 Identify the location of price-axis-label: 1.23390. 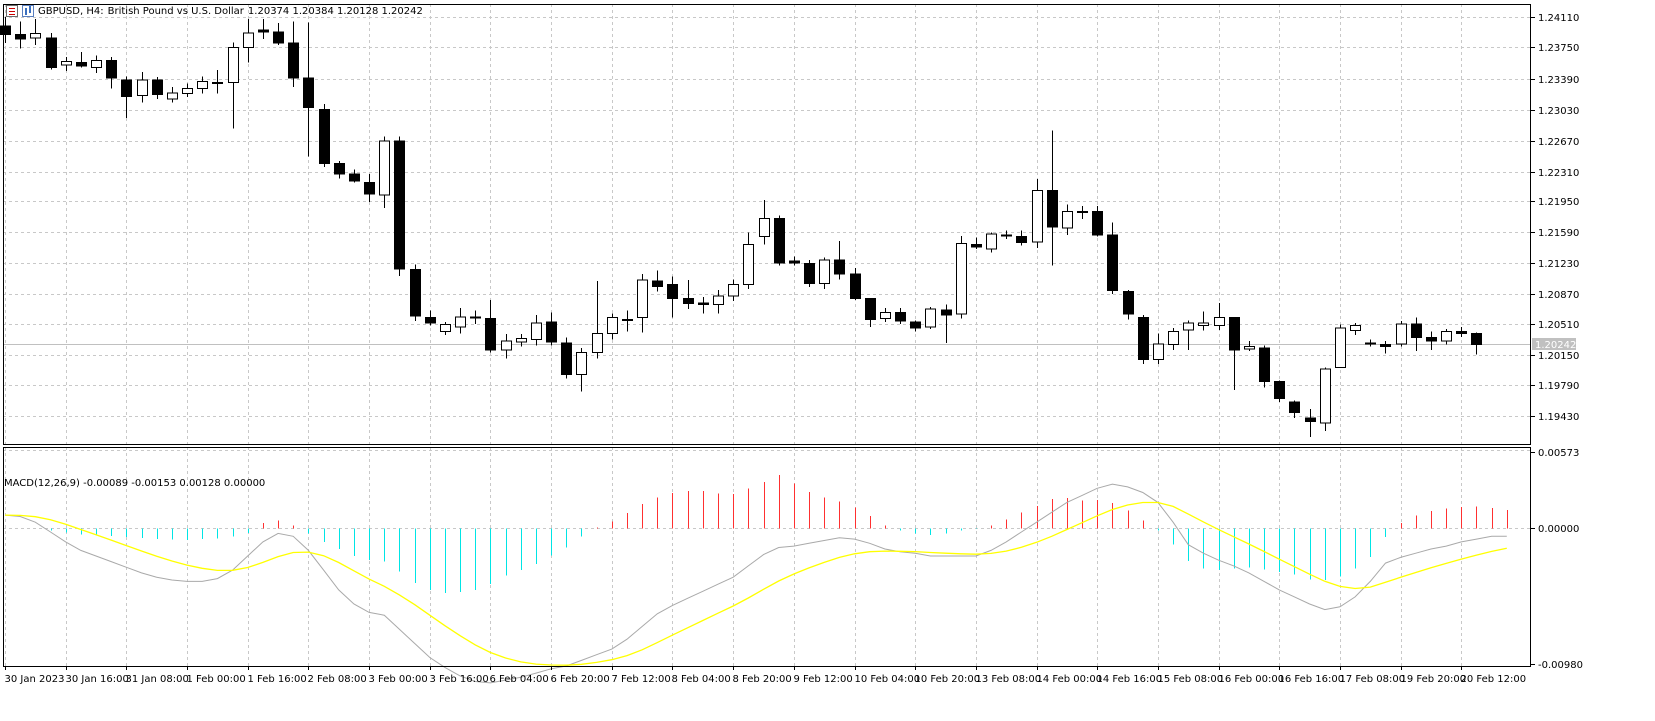
(1558, 80).